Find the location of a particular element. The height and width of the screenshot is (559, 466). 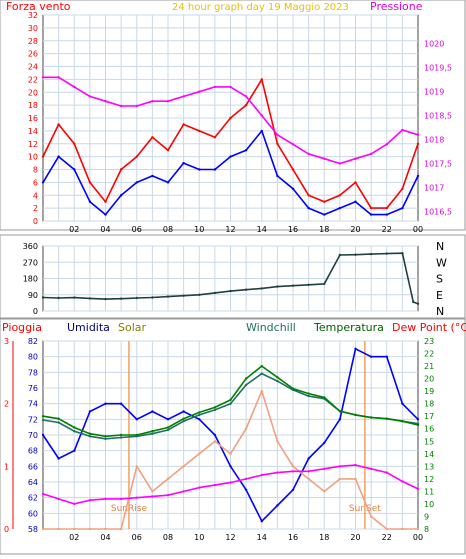

legend-dew-point: Dew Point (°C) is located at coordinates (429, 327).